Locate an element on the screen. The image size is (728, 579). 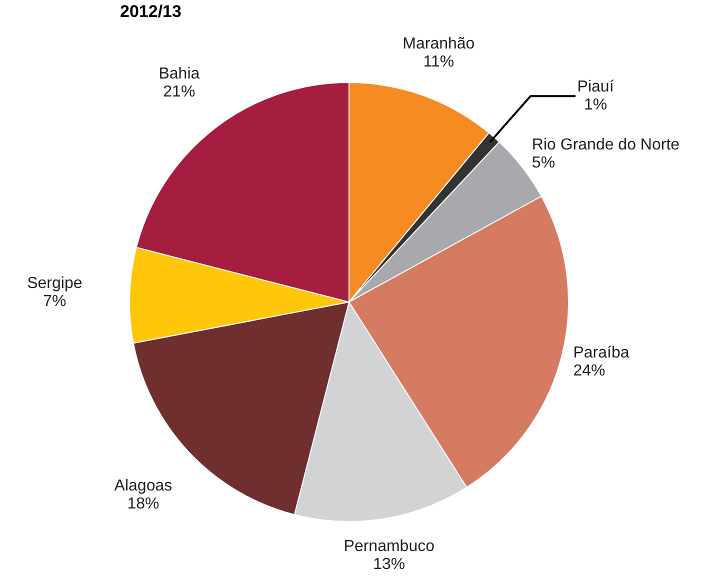
data-label: 7% is located at coordinates (54, 301).